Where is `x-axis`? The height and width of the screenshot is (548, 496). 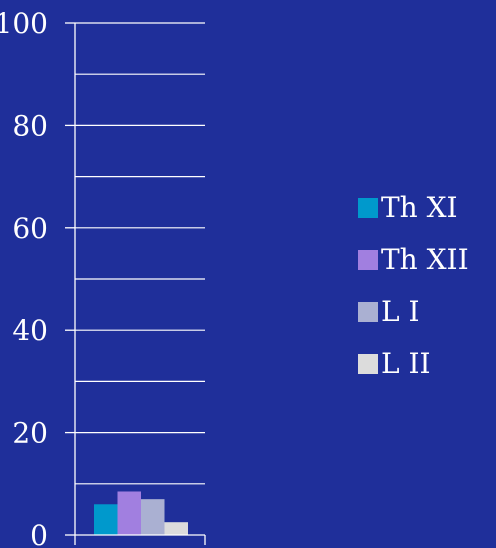
x-axis is located at coordinates (140, 539).